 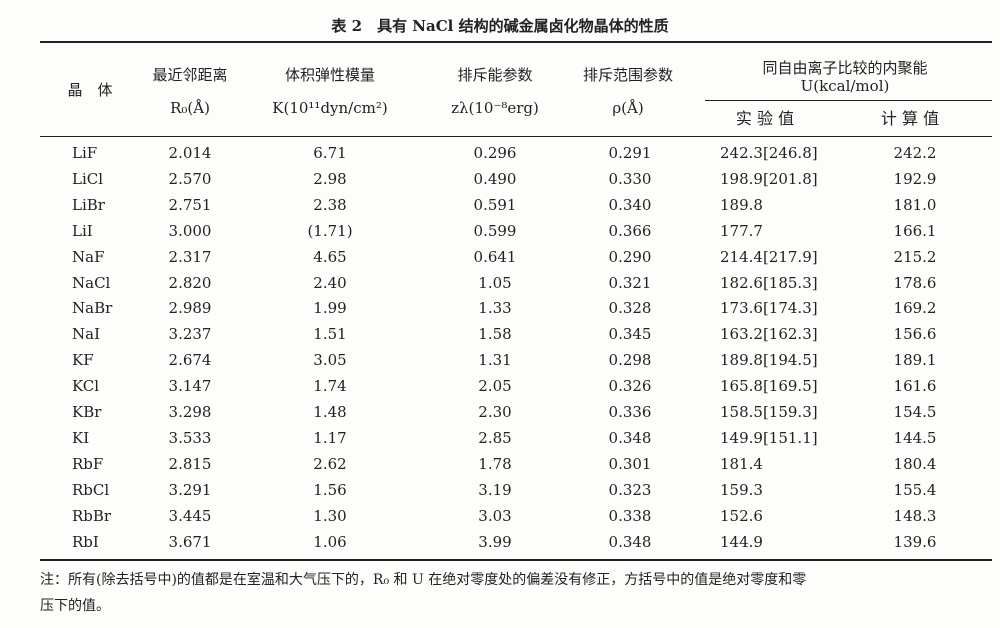 What do you see at coordinates (495, 75) in the screenshot?
I see `header-cell: 排斥能参数` at bounding box center [495, 75].